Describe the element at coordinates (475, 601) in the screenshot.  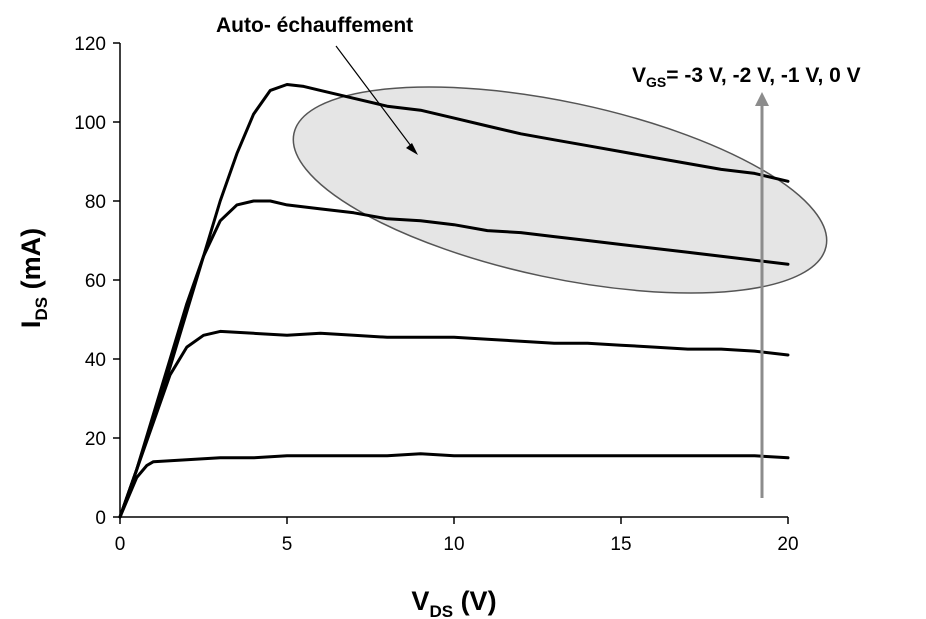
I see `x-axis-title-unit: (V)` at that location.